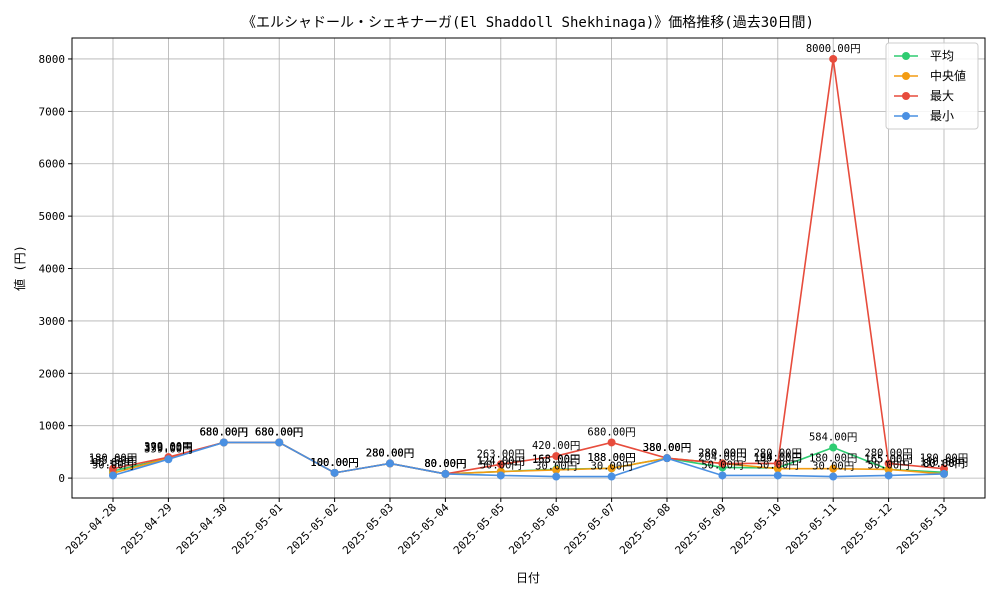  I want to click on legend-label: 中央値, so click(948, 75).